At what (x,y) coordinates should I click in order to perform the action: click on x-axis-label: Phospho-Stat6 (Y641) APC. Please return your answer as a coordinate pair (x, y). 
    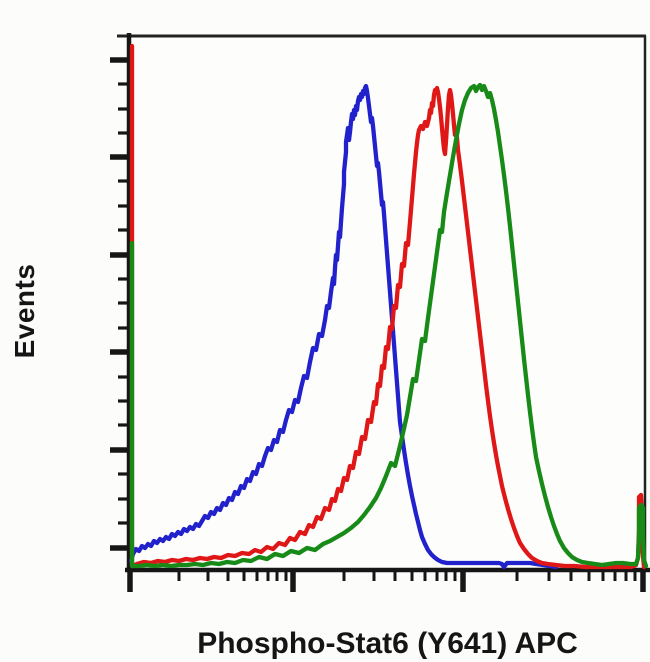
    Looking at the image, I should click on (387, 643).